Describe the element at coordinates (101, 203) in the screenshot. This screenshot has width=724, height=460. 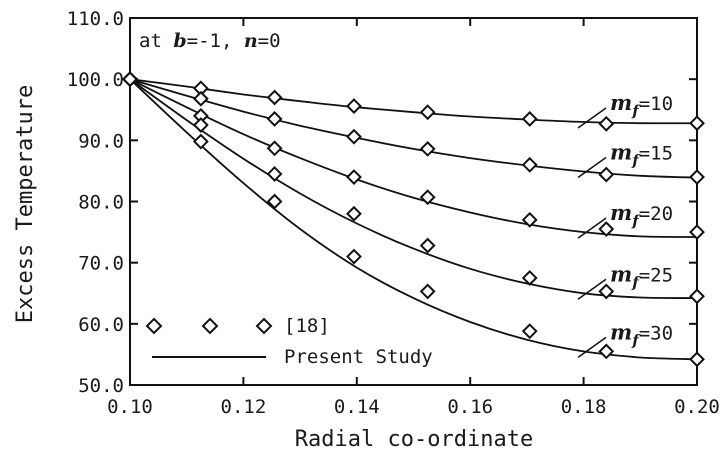
I see `y-tick-label: 80.0` at that location.